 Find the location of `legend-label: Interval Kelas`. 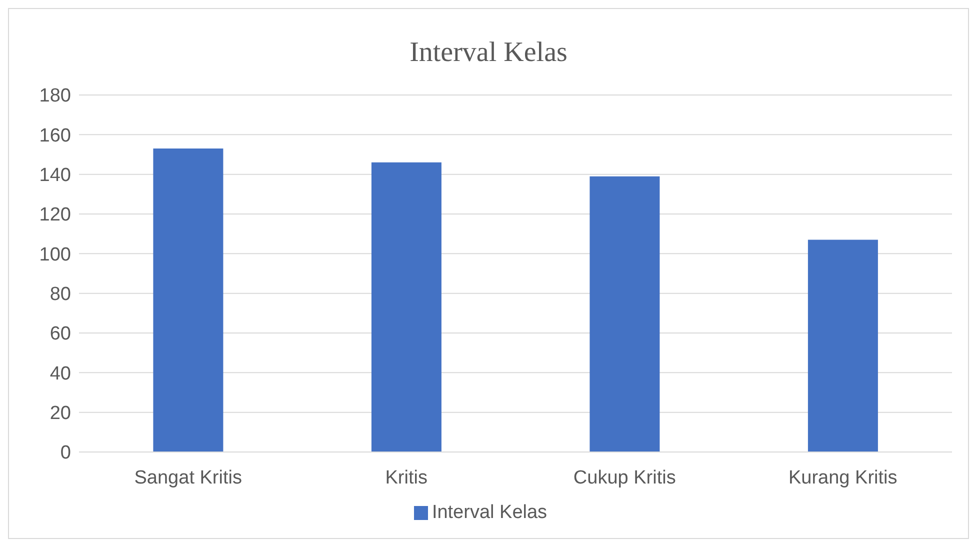

legend-label: Interval Kelas is located at coordinates (490, 512).